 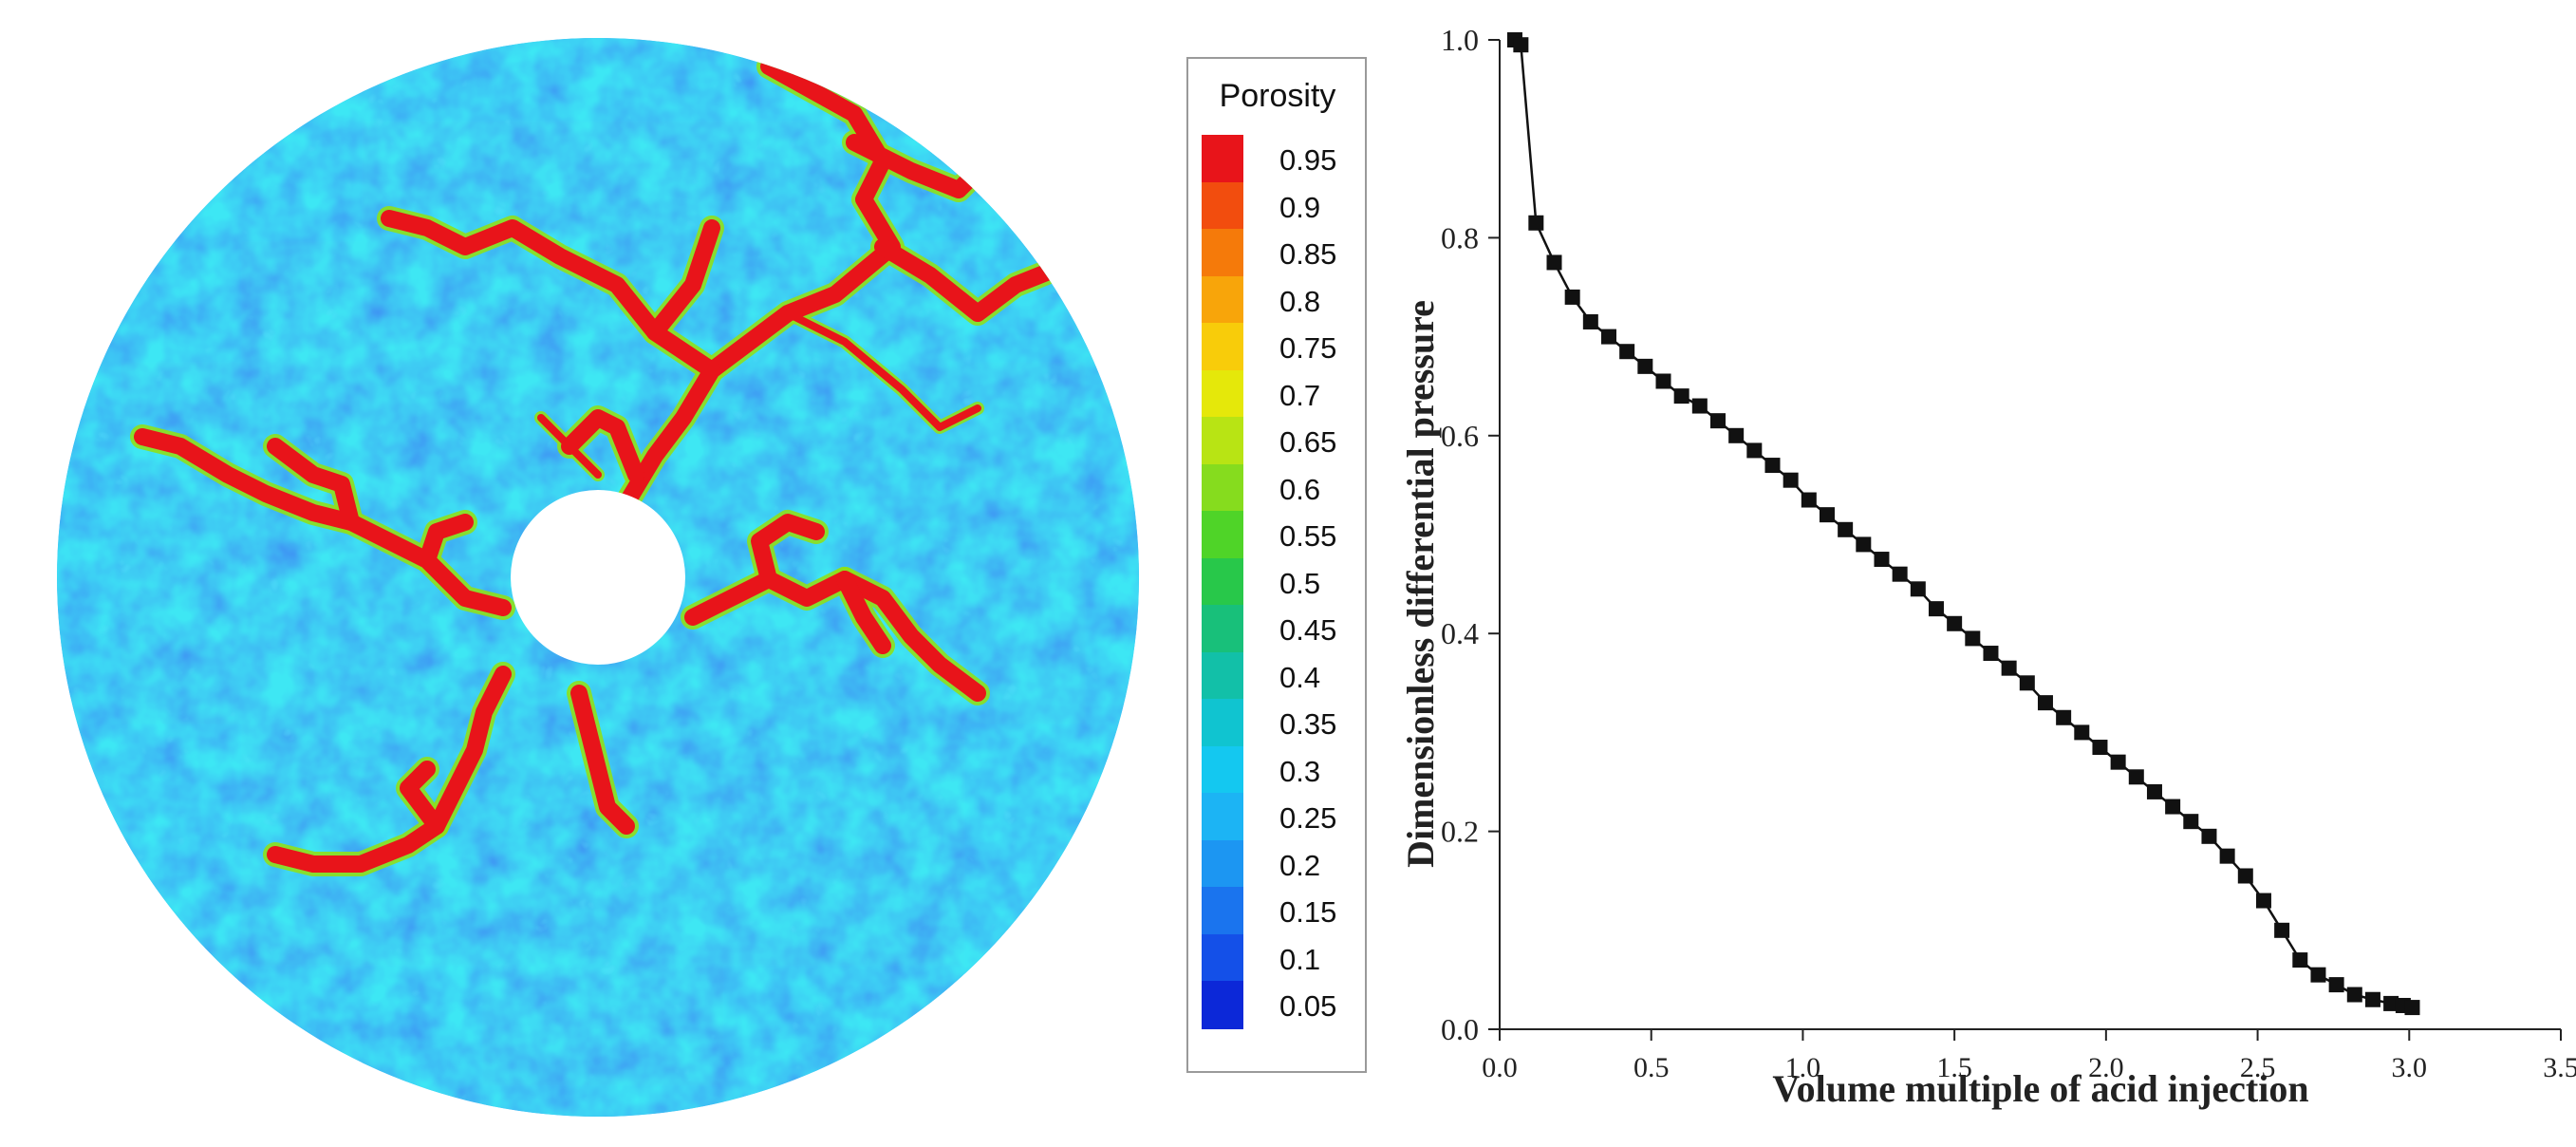 I want to click on legend-level-label: 0.8, so click(x=1300, y=301).